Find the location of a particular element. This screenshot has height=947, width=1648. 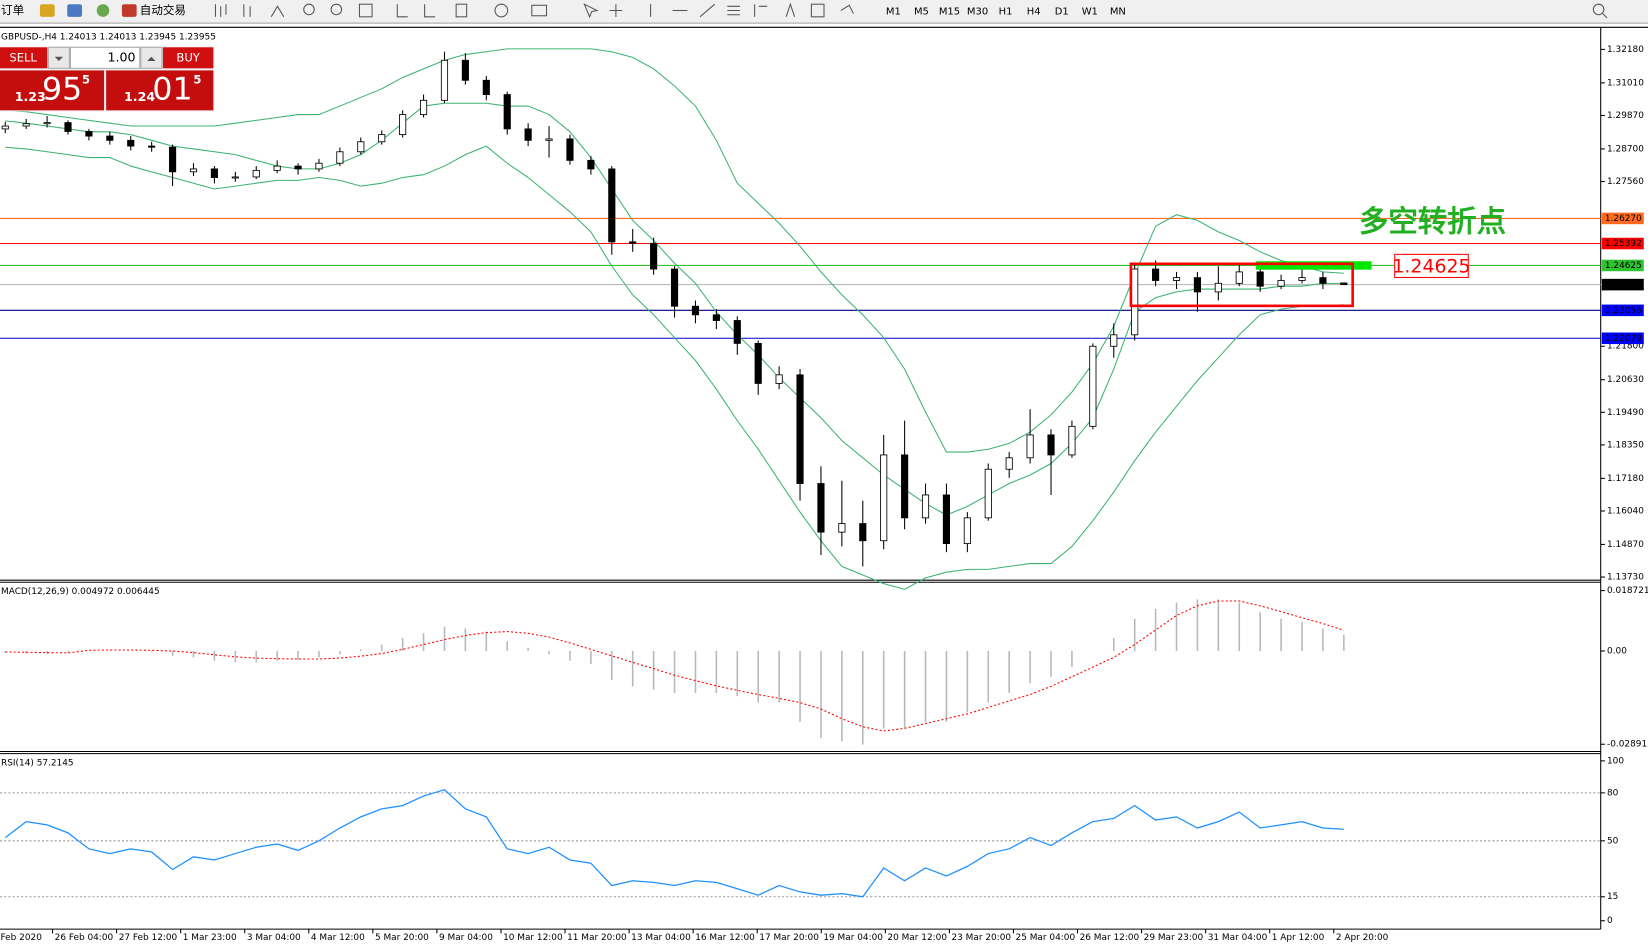

x-tick-label: 19 Mar 04:00 is located at coordinates (853, 938).